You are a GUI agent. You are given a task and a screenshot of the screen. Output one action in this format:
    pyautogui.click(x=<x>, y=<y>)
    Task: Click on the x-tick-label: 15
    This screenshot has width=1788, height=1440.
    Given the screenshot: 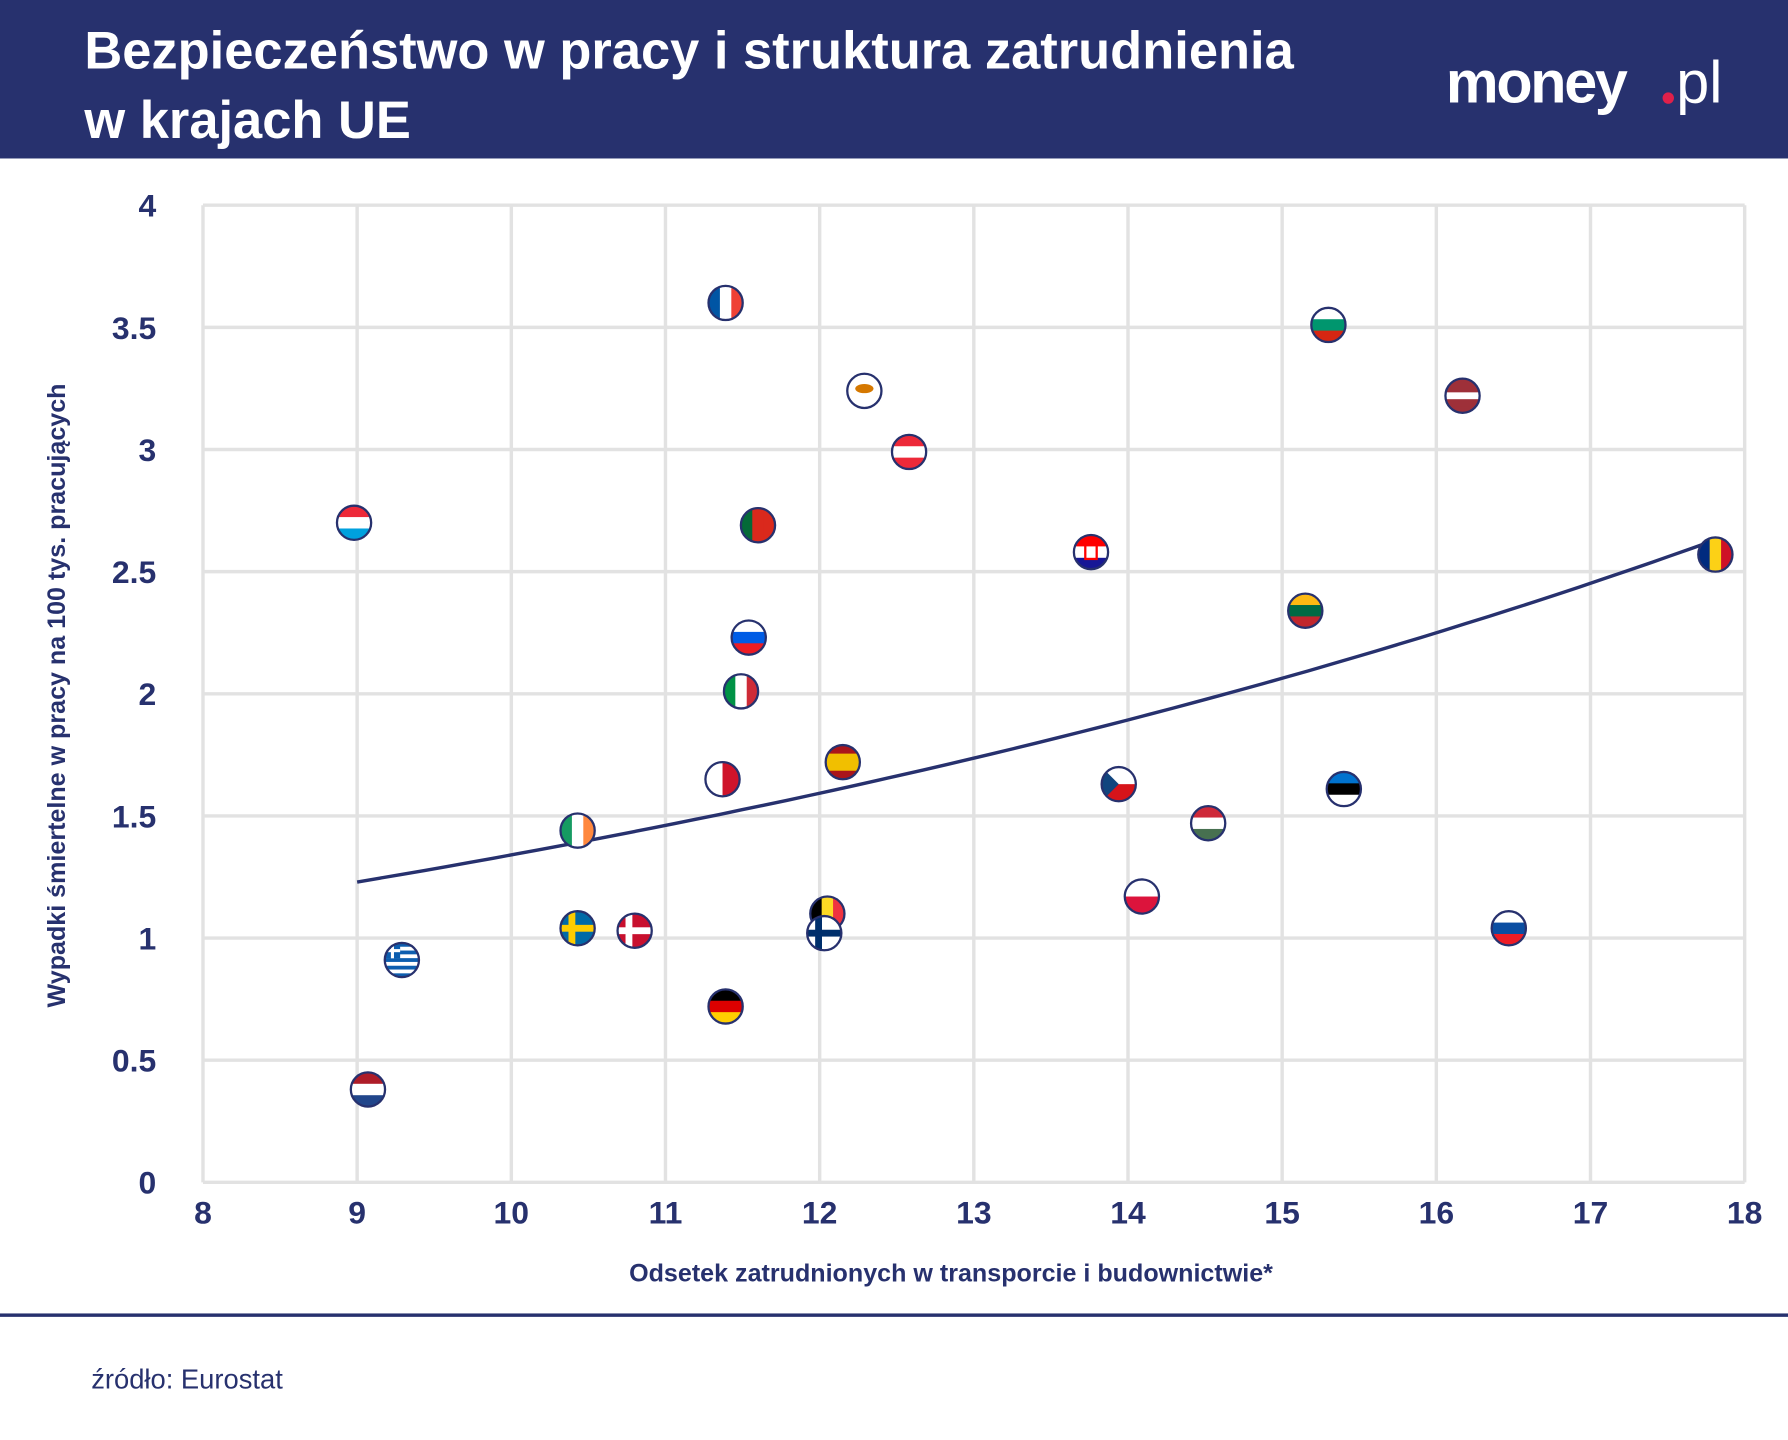 What is the action you would take?
    pyautogui.click(x=1282, y=1212)
    